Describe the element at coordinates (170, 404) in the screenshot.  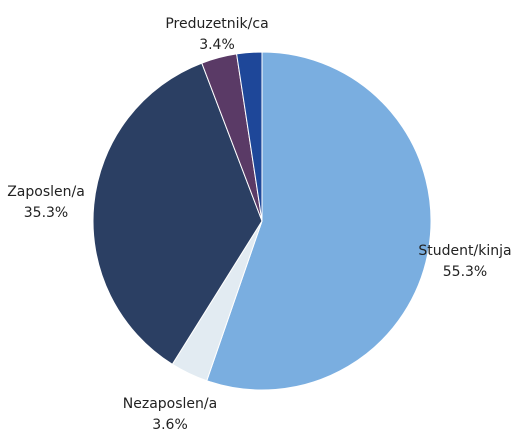
I see `slice-label-nezaposlen: Nezaposlen/a` at that location.